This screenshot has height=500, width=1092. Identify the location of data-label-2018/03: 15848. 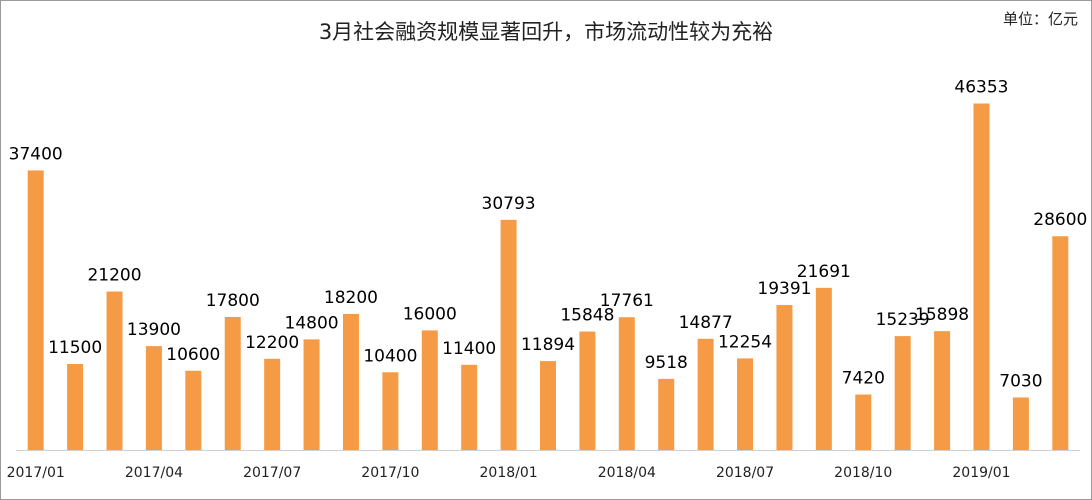
(587, 316).